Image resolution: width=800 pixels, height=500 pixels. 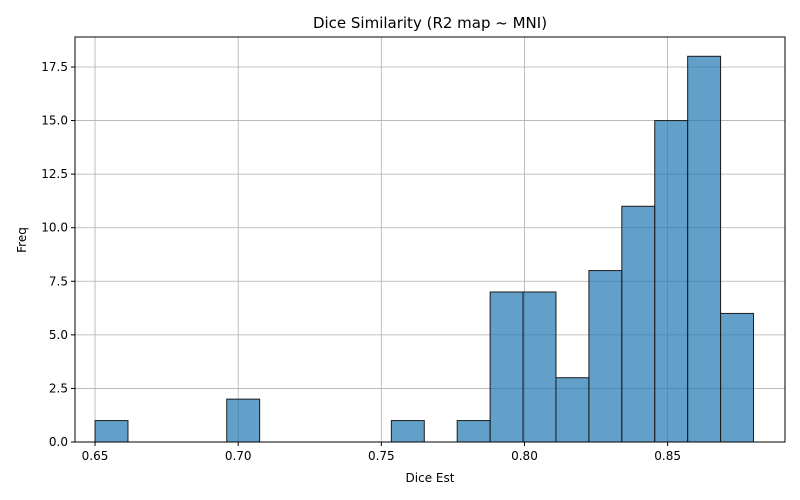 I want to click on x-tick-label: 0.85, so click(x=667, y=456).